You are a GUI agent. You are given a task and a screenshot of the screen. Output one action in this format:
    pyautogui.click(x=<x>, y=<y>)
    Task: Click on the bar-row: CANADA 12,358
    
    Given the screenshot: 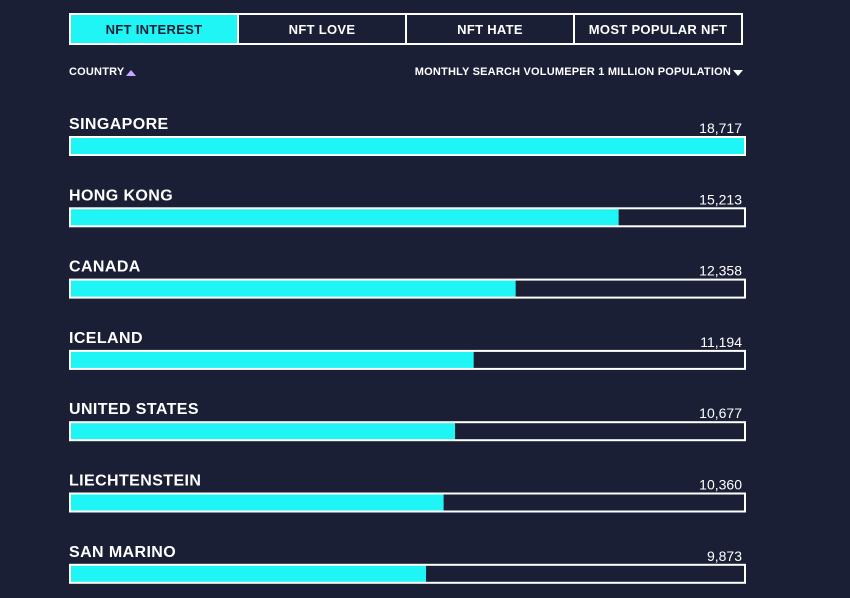 What is the action you would take?
    pyautogui.click(x=407, y=279)
    